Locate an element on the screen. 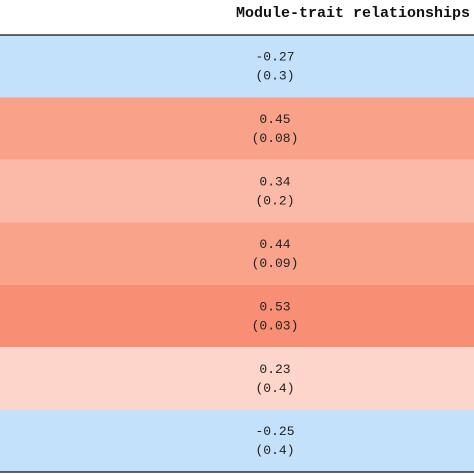 Image resolution: width=474 pixels, height=474 pixels. cell-pvalue: (0.03) is located at coordinates (275, 325).